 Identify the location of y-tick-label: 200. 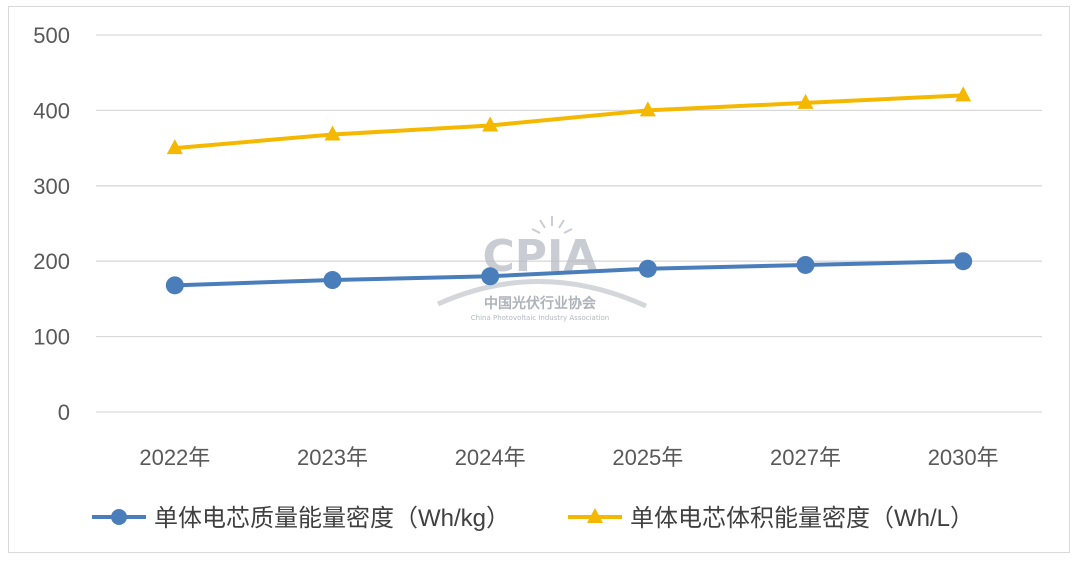
(51, 261).